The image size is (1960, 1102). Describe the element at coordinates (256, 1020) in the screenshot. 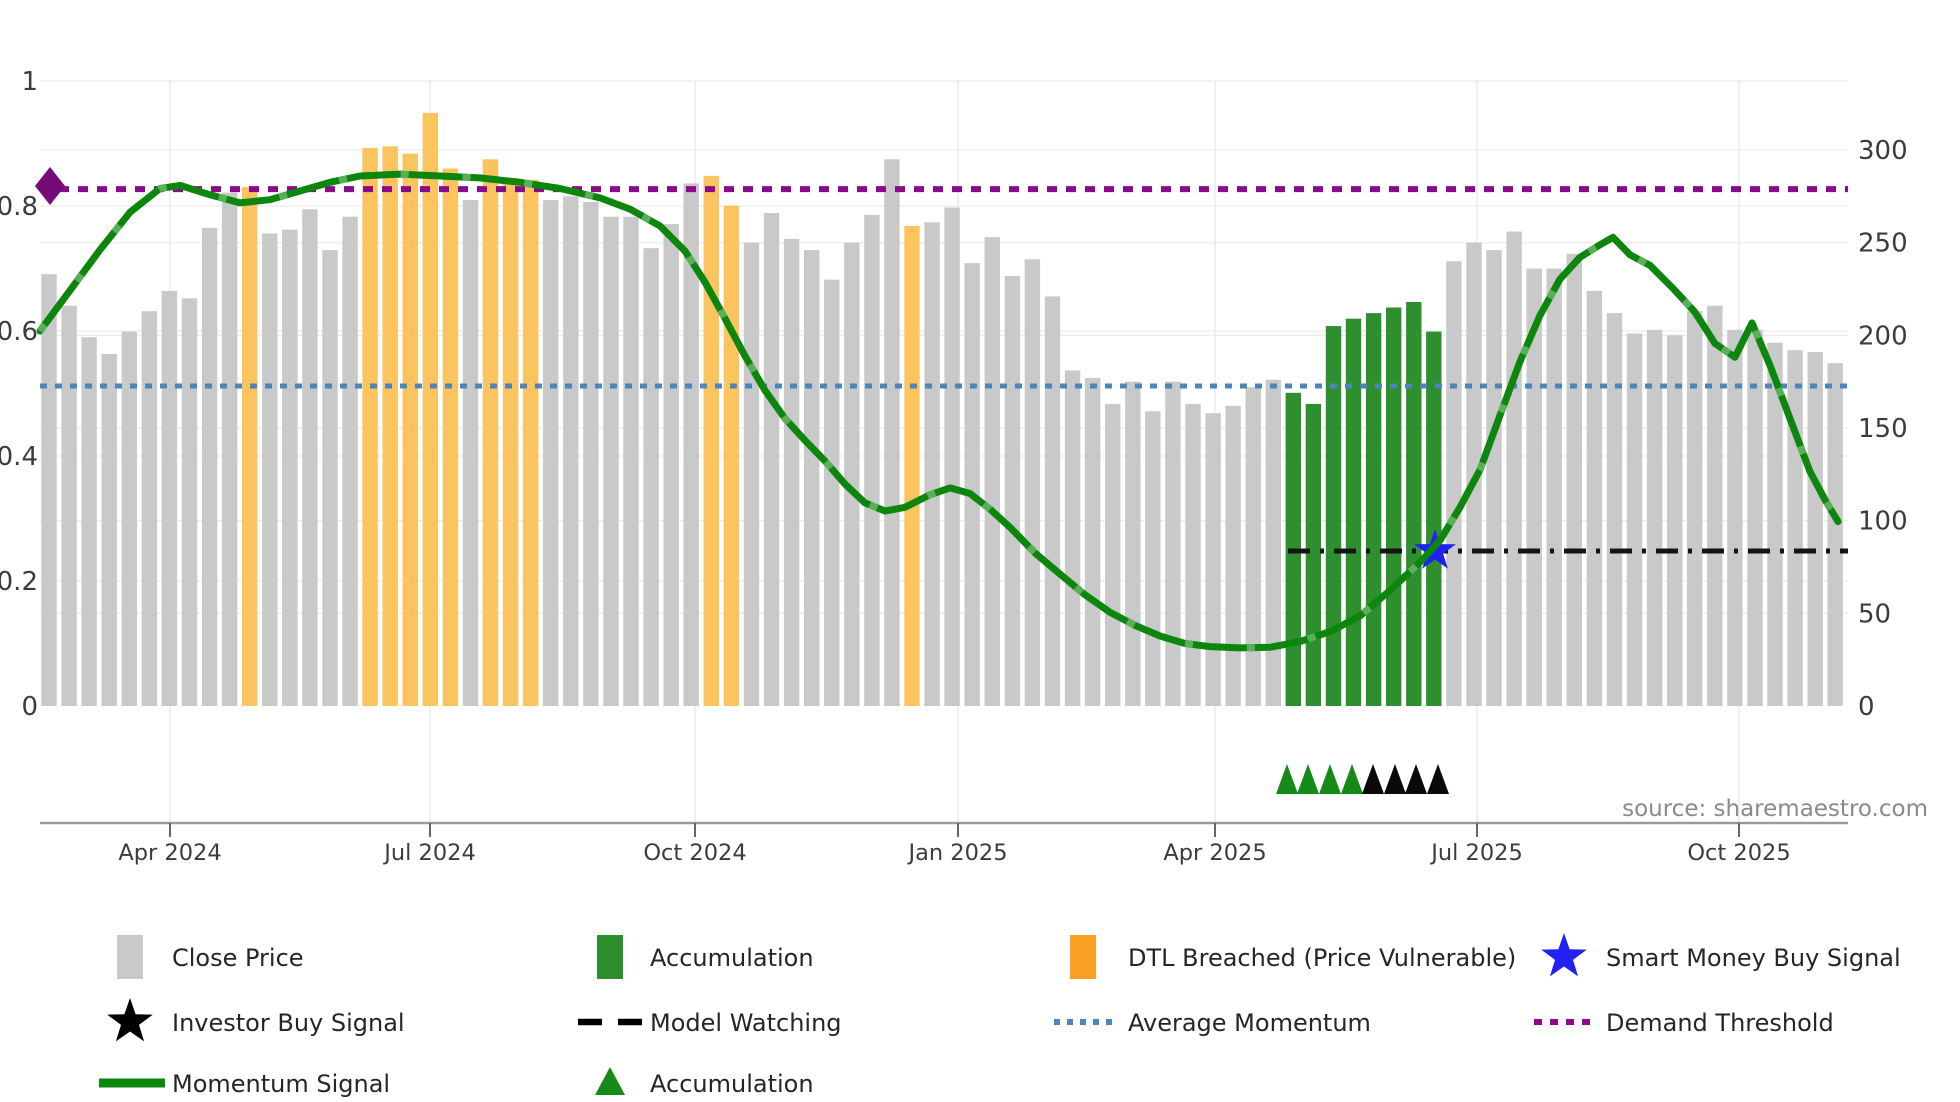

I see `legend-item-investor-buy-signal: Investor Buy Signal` at that location.